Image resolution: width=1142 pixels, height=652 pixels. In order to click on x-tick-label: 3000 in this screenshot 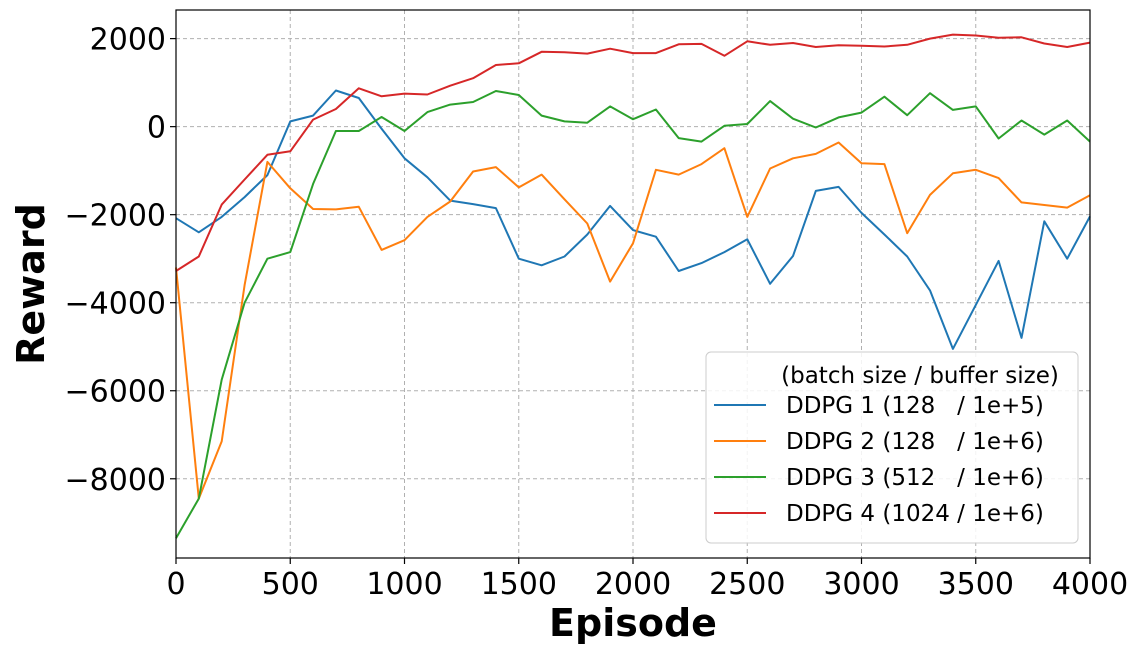, I will do `click(861, 584)`.